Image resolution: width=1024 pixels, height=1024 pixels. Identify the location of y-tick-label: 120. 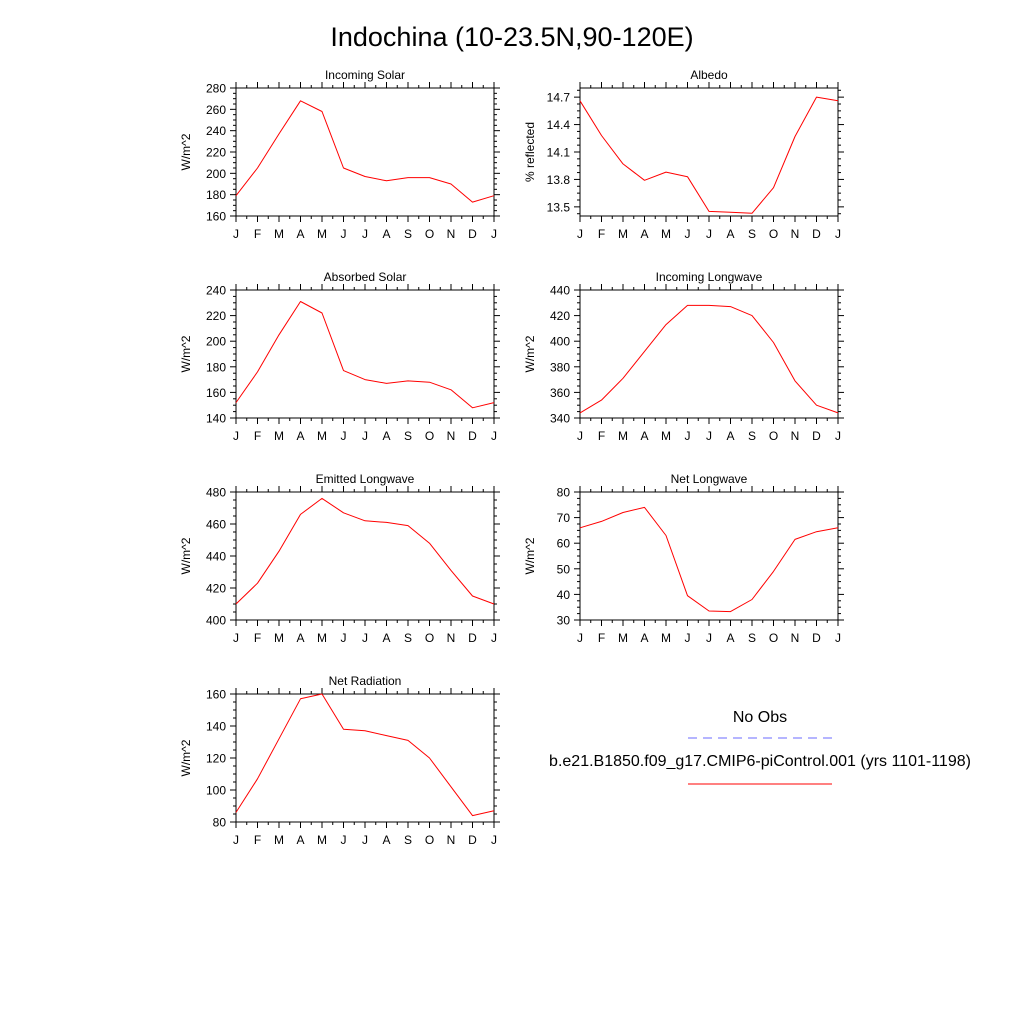
(216, 759).